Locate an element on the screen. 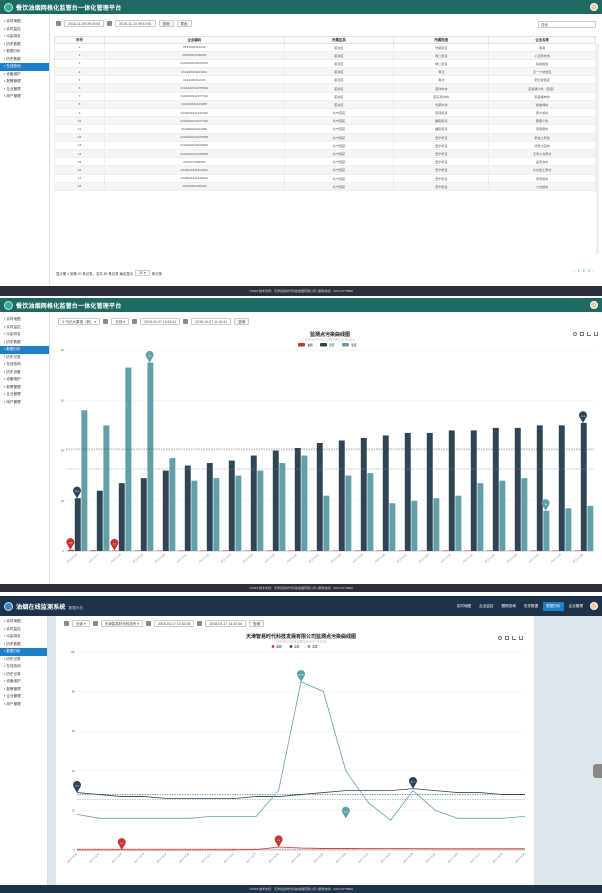 The height and width of the screenshot is (893, 602). top-nav-item-5: 企业管理 is located at coordinates (575, 606).